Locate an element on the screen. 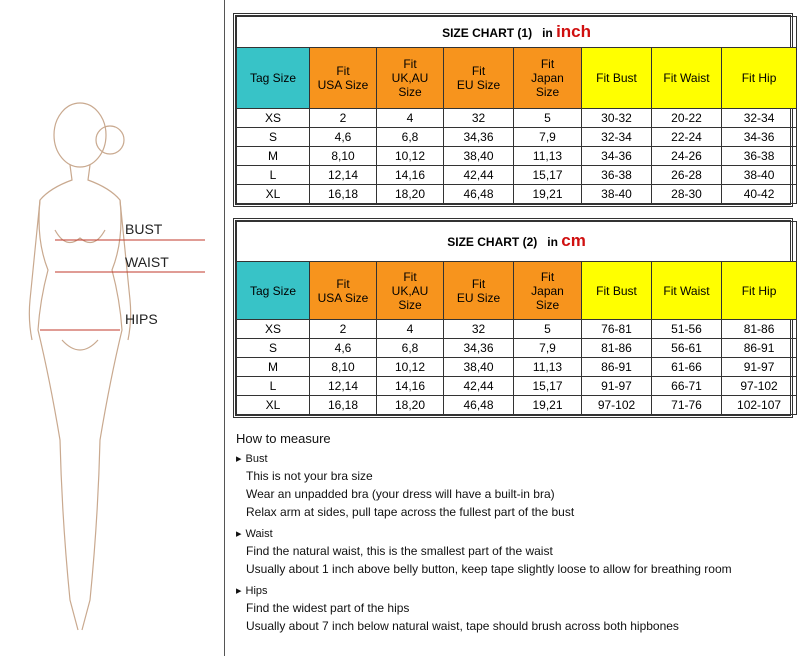 The height and width of the screenshot is (656, 800). cell: 56-61 is located at coordinates (686, 348).